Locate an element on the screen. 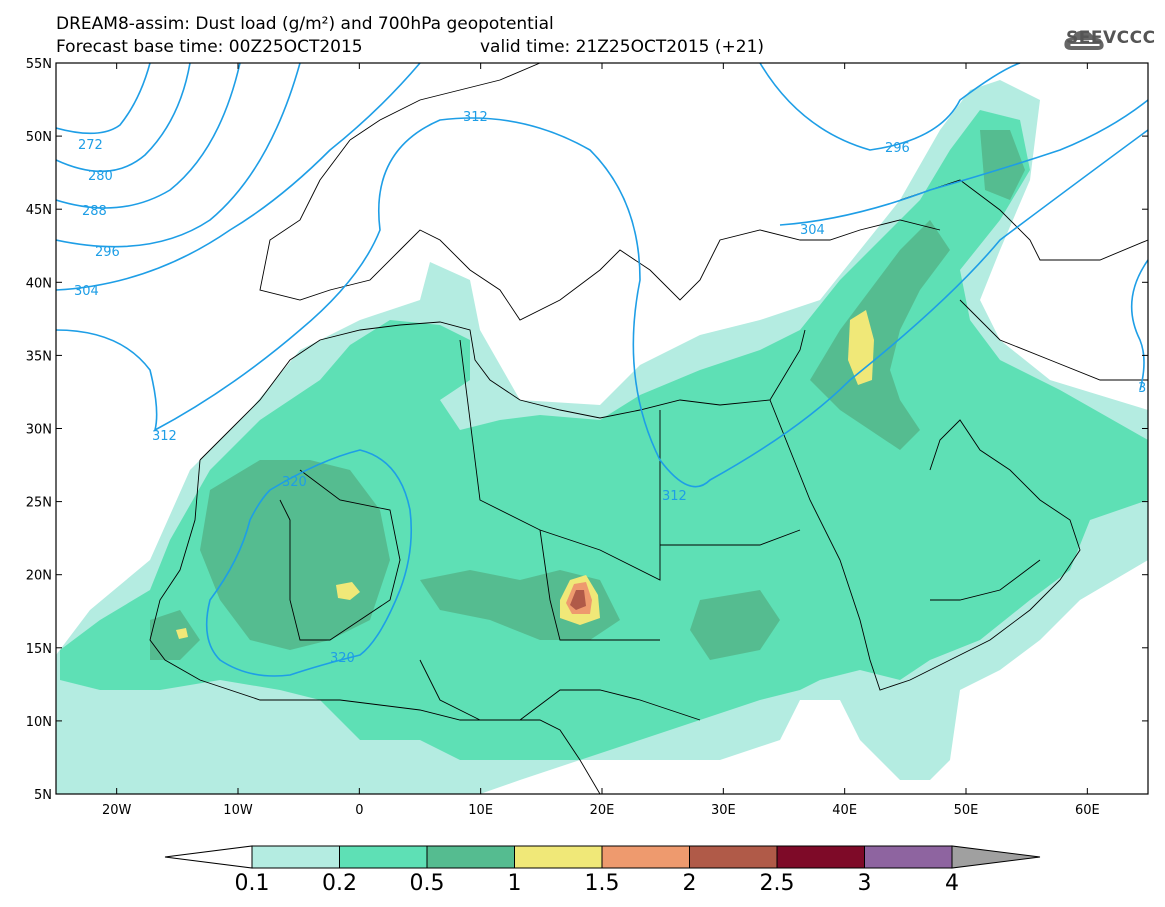  lon-label: 0 is located at coordinates (359, 810).